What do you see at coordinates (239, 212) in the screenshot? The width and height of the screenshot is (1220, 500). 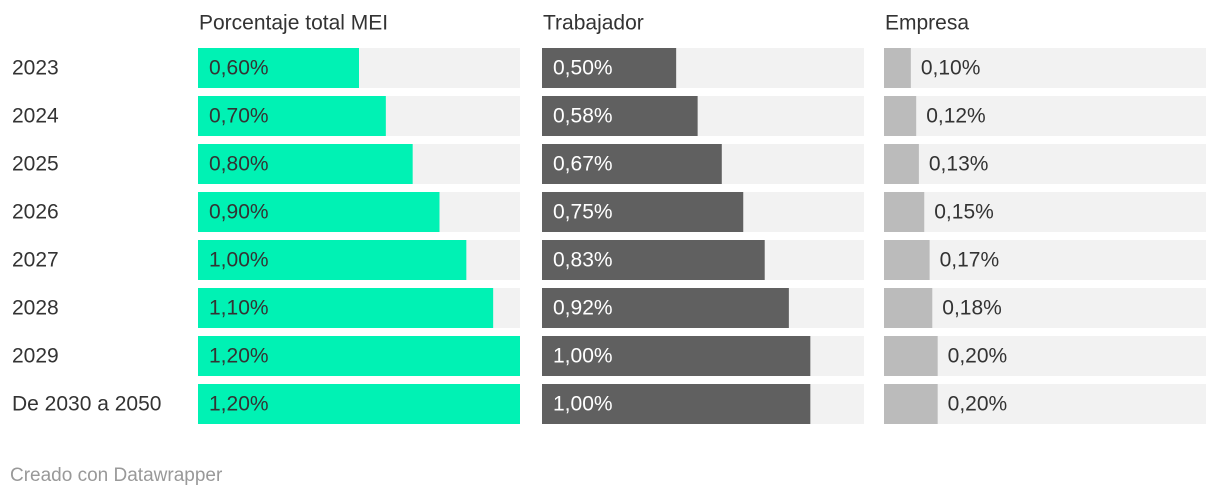 I see `value-label: 0,90%` at bounding box center [239, 212].